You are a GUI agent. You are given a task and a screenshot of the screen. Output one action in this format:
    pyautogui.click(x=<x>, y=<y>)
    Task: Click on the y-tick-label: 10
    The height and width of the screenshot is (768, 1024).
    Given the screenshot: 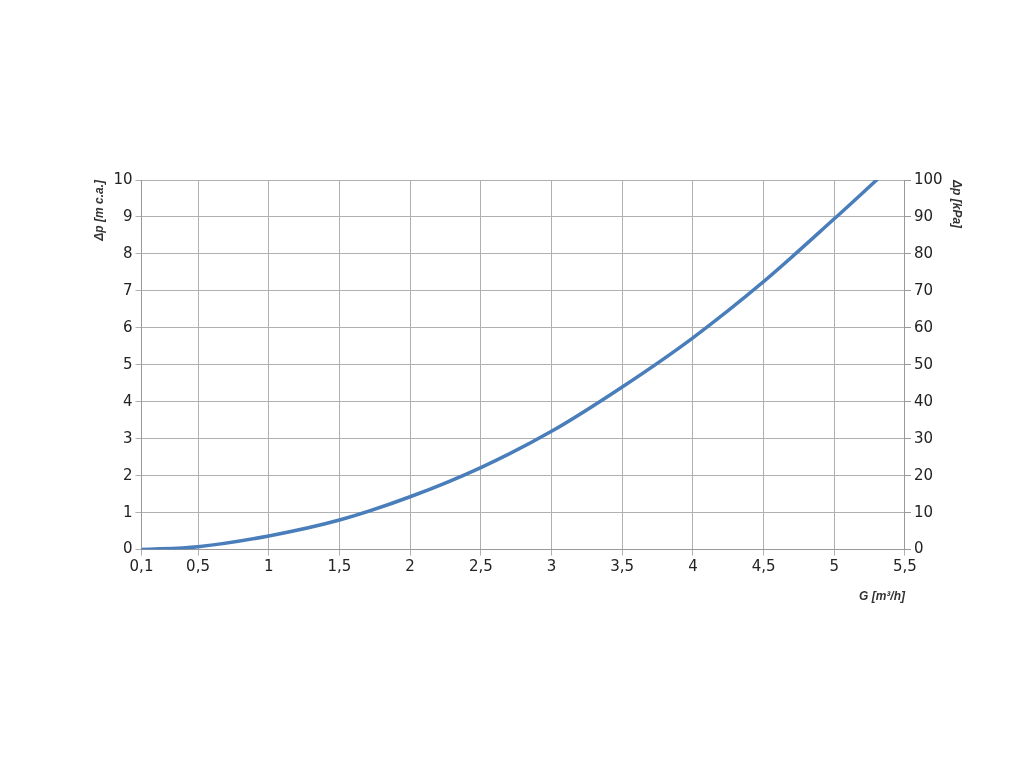 What is the action you would take?
    pyautogui.click(x=123, y=178)
    